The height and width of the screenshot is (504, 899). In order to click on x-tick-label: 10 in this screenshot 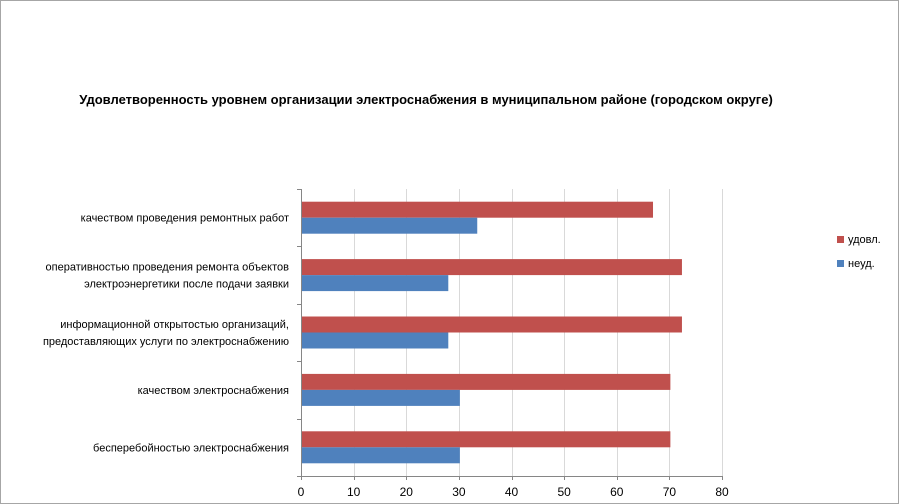, I will do `click(354, 492)`.